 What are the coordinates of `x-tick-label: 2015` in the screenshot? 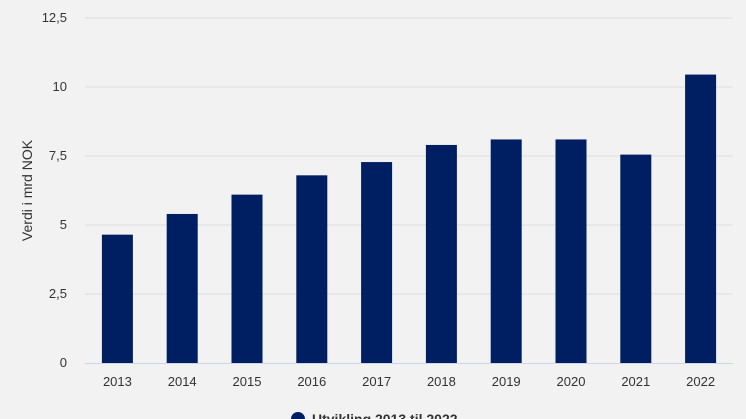 It's located at (247, 381).